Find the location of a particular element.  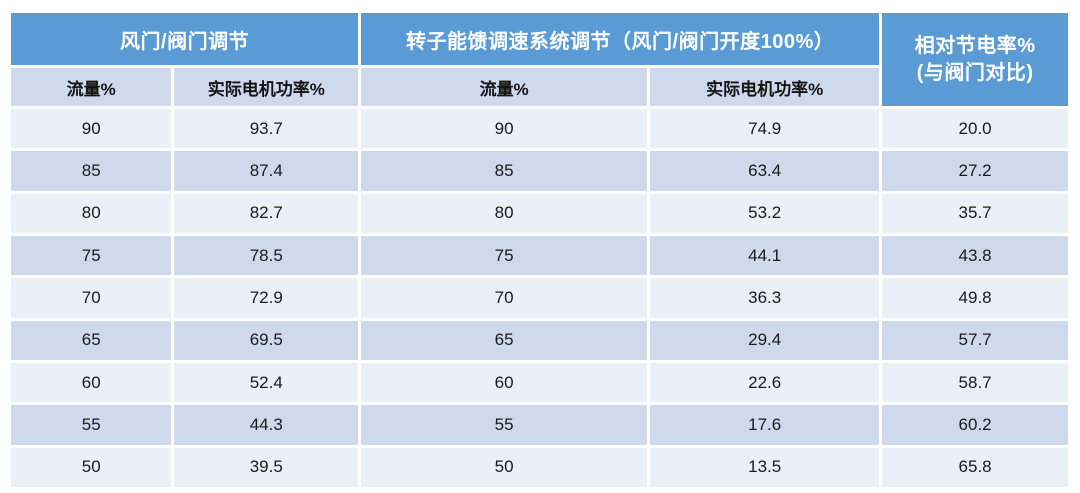

cell: 69.5 is located at coordinates (266, 340).